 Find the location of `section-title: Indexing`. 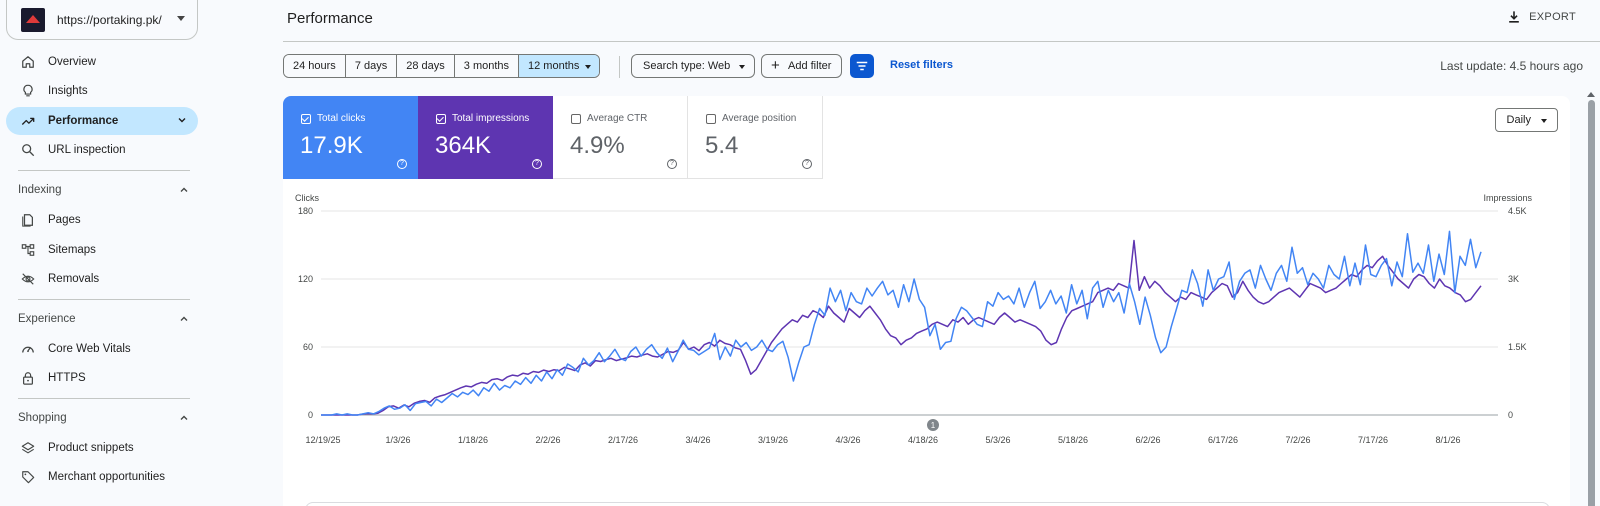

section-title: Indexing is located at coordinates (40, 190).